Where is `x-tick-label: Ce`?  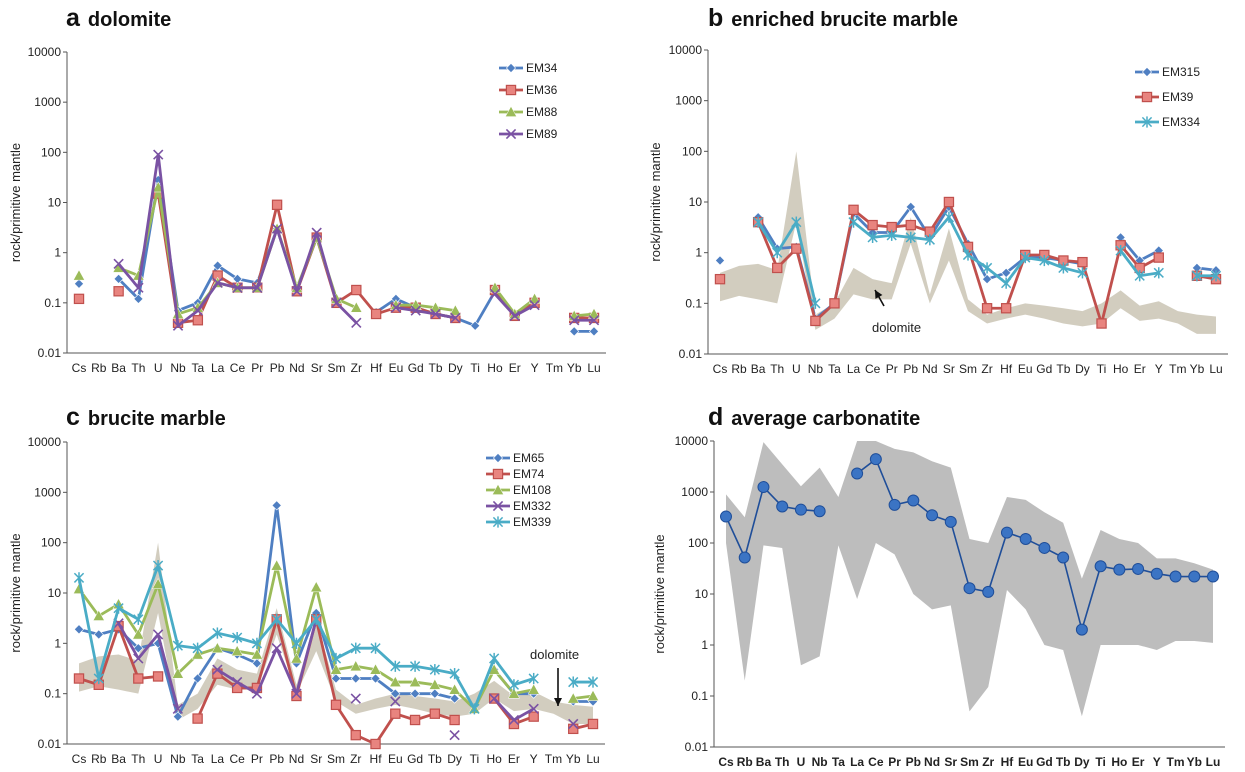
x-tick-label: Ce is located at coordinates (237, 759).